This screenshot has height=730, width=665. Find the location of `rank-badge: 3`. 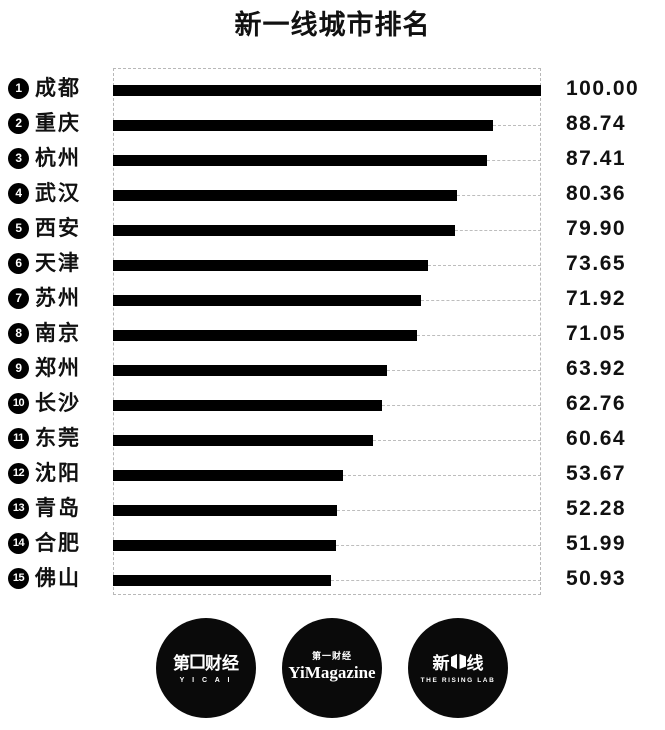

rank-badge: 3 is located at coordinates (18, 158).